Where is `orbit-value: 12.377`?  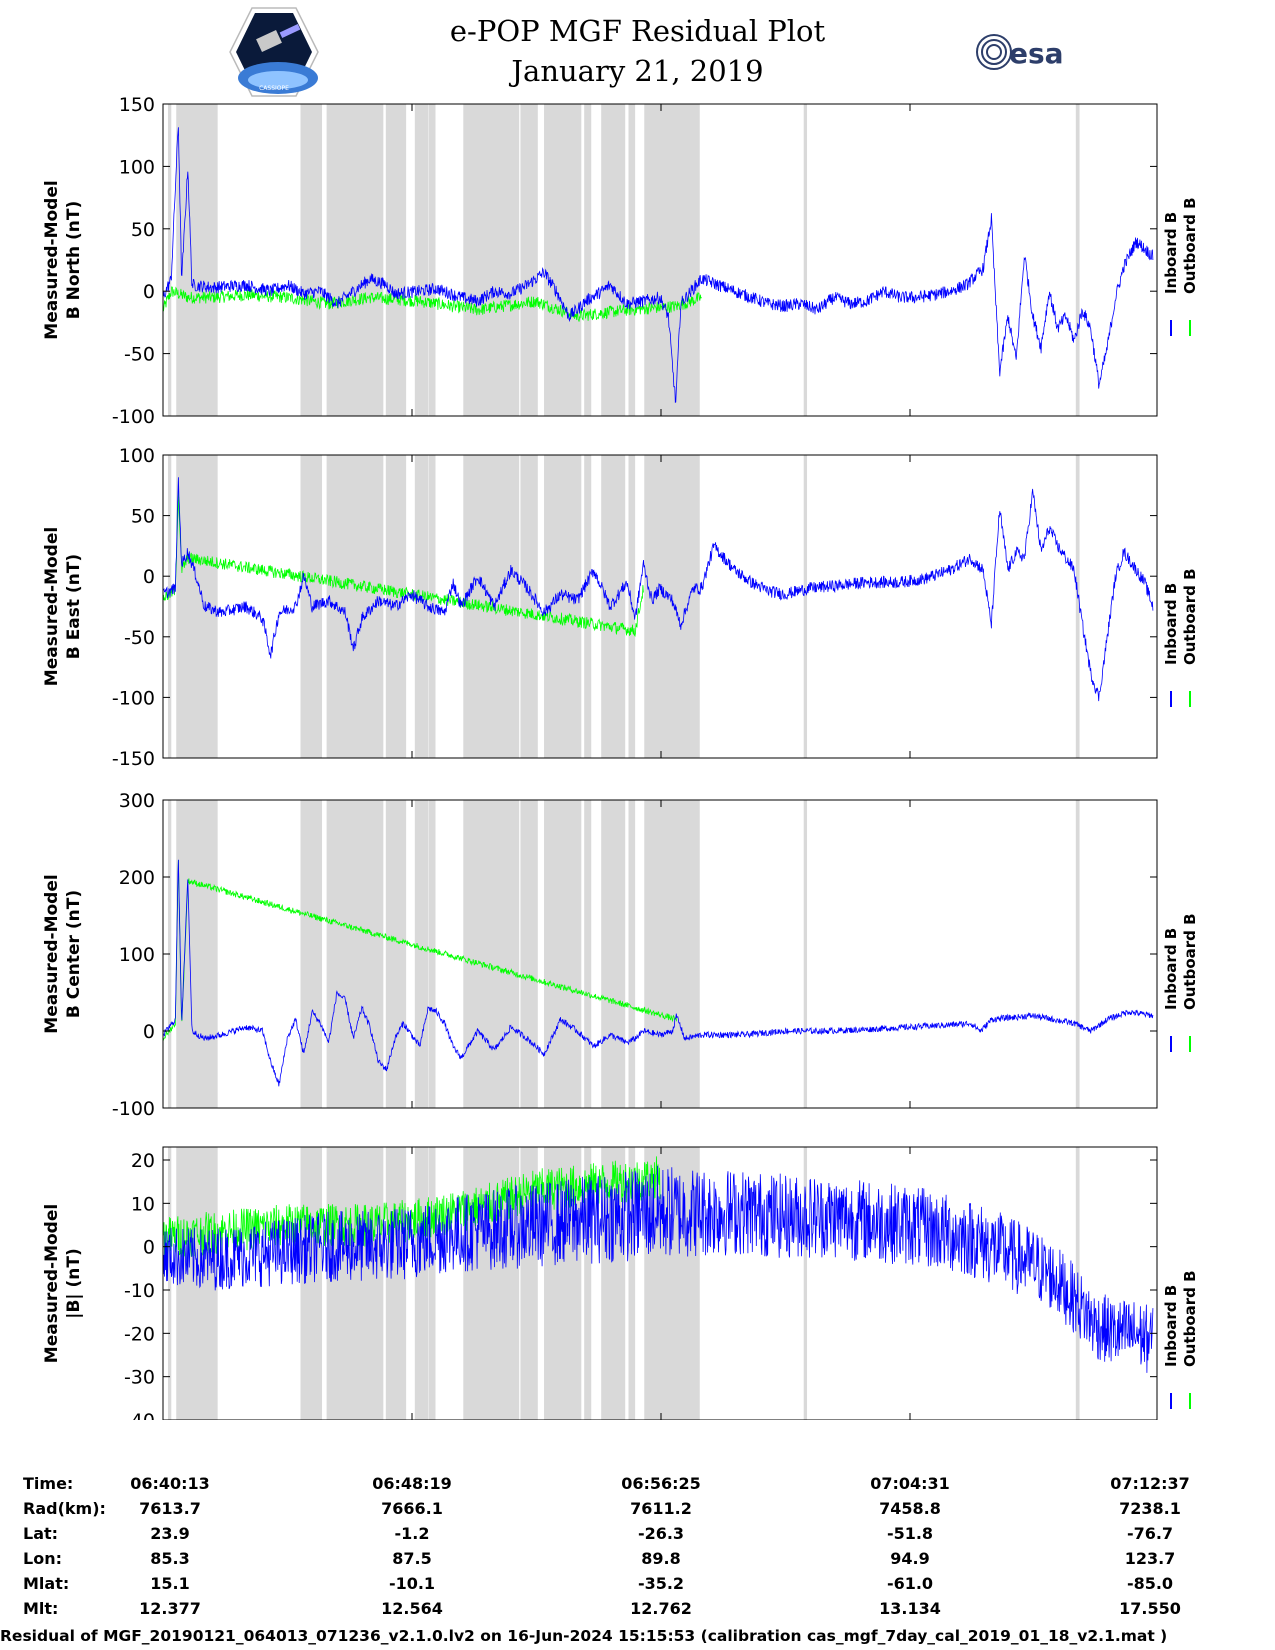 orbit-value: 12.377 is located at coordinates (170, 1608).